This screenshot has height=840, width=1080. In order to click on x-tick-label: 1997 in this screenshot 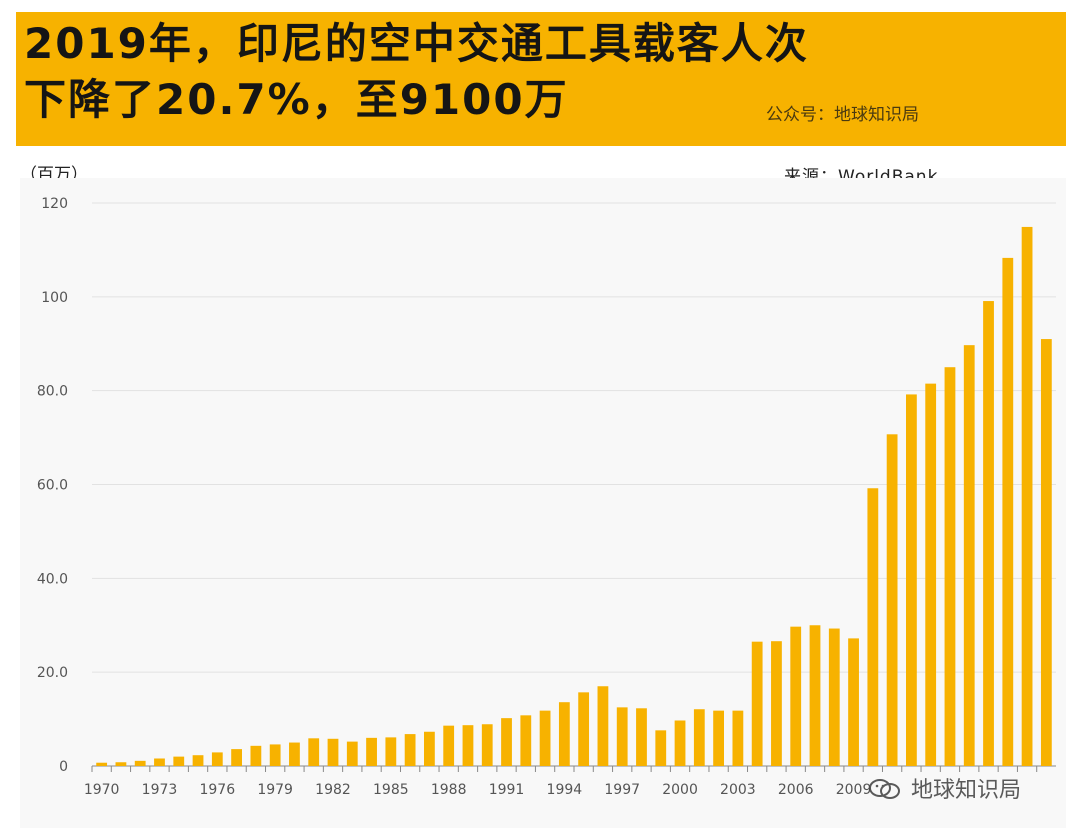, I will do `click(622, 790)`.